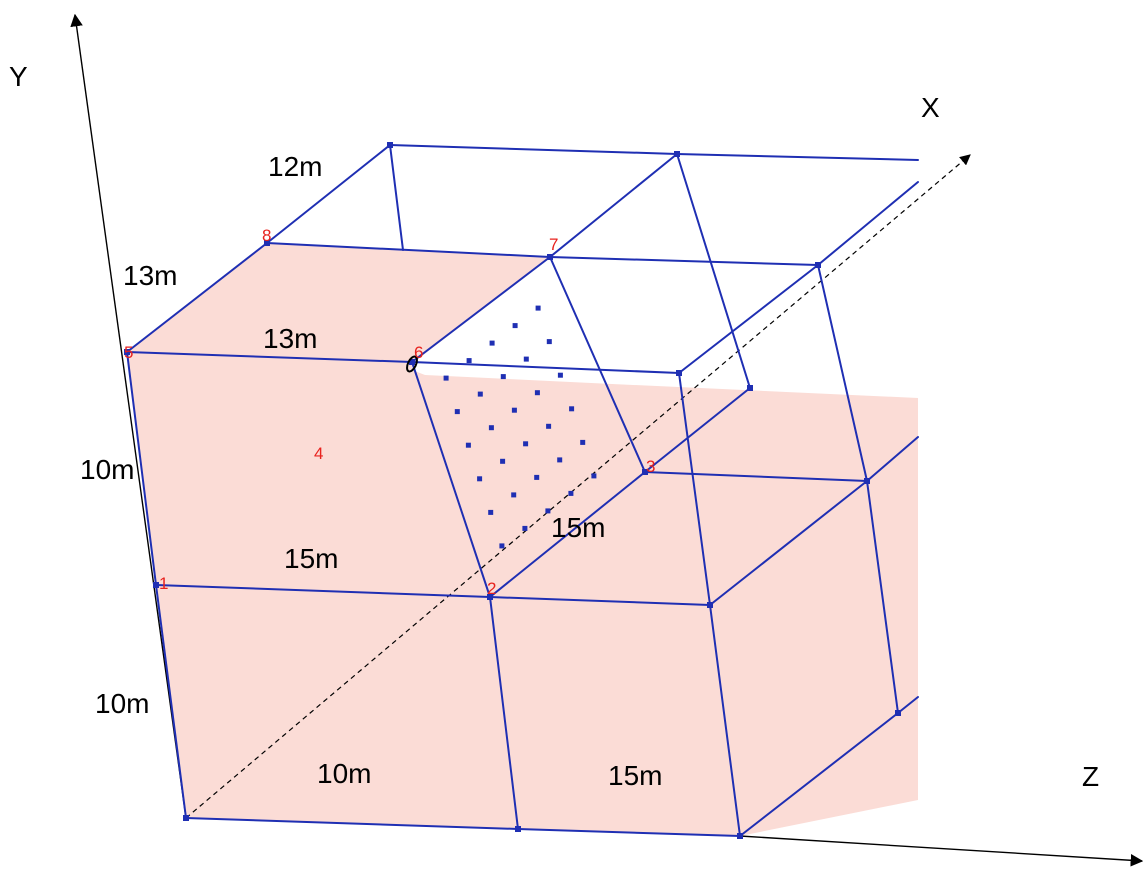  I want to click on dim-label-lower-height: 10m, so click(122, 703).